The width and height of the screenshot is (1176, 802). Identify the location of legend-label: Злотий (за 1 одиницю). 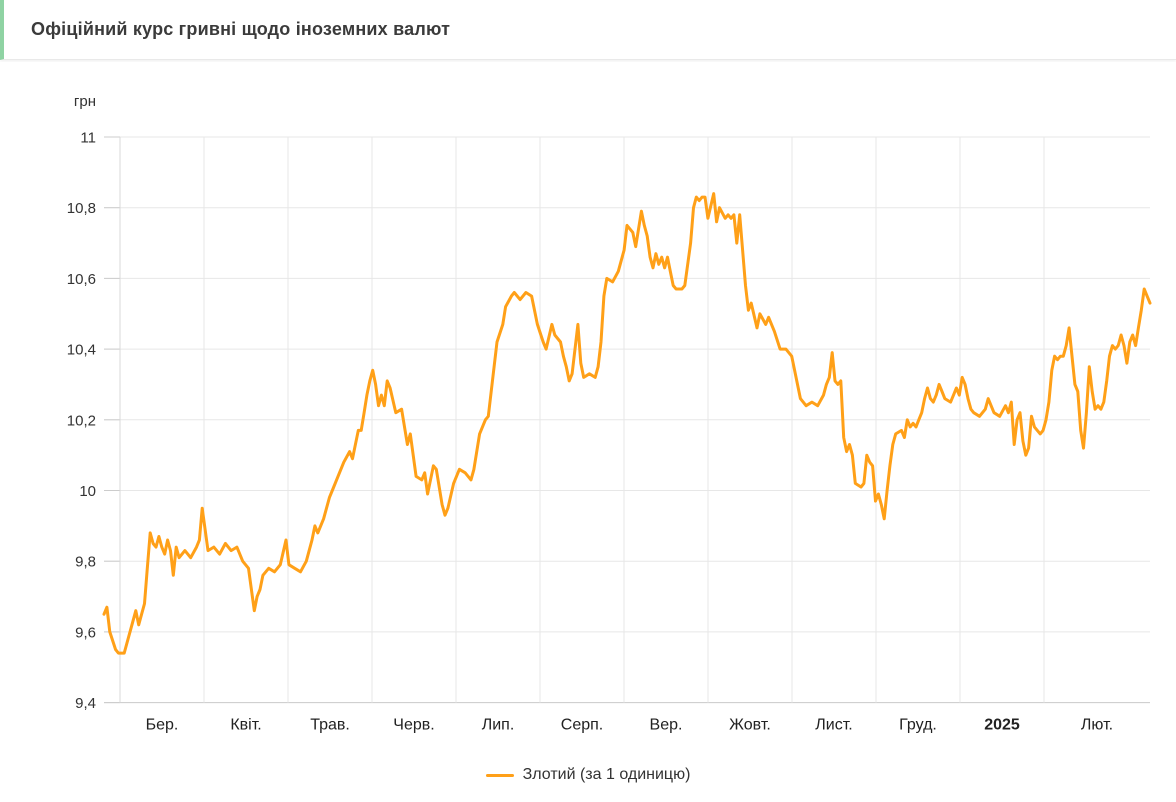
(606, 774).